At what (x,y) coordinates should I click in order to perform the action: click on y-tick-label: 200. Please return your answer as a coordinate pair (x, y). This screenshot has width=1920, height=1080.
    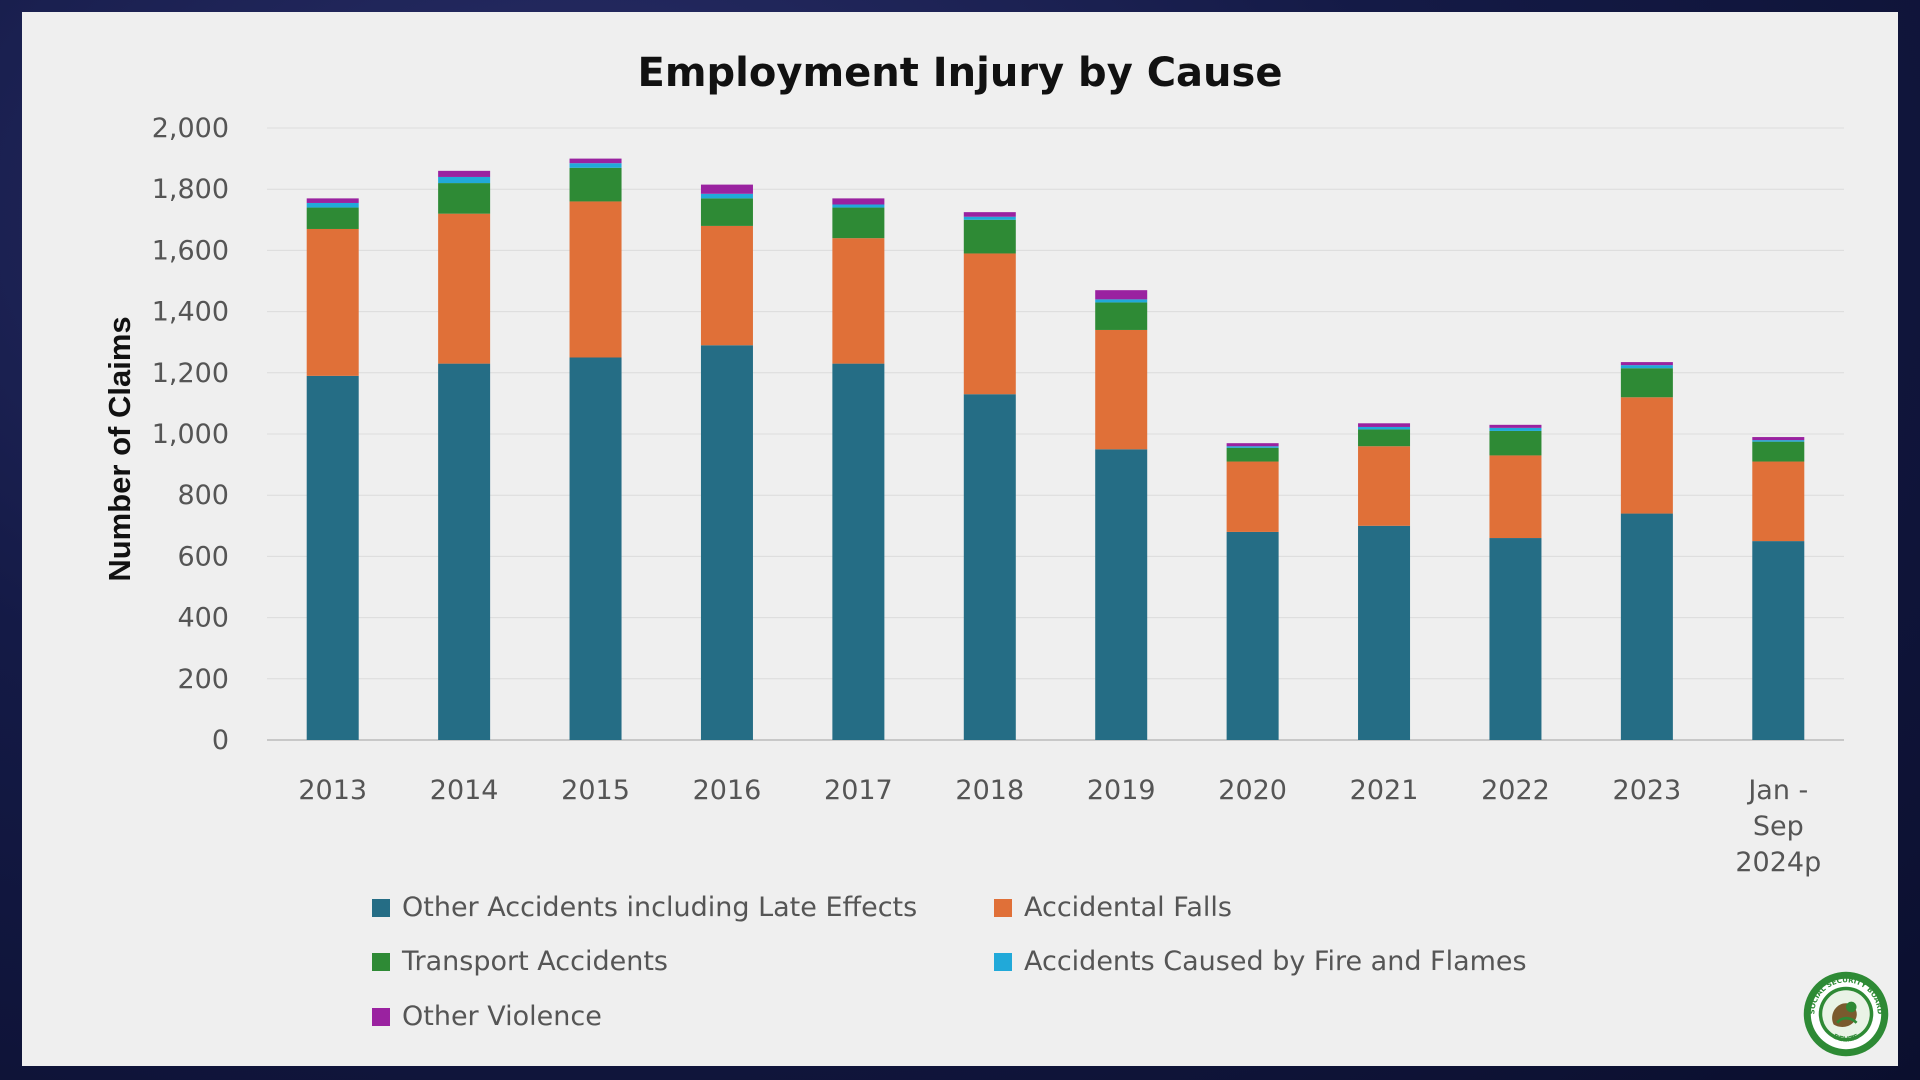
    Looking at the image, I should click on (203, 679).